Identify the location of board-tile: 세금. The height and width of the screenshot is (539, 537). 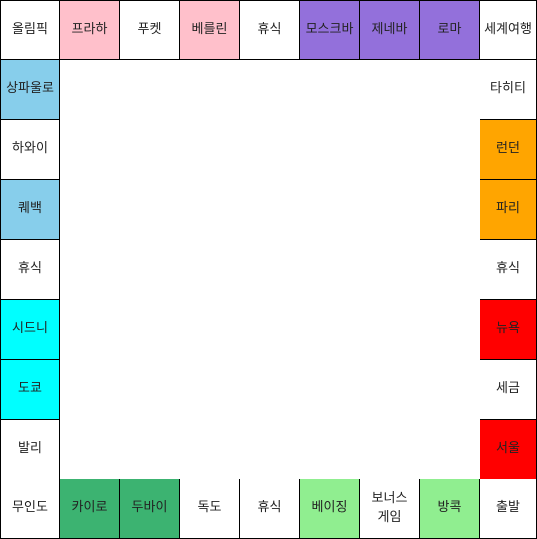
(508, 390).